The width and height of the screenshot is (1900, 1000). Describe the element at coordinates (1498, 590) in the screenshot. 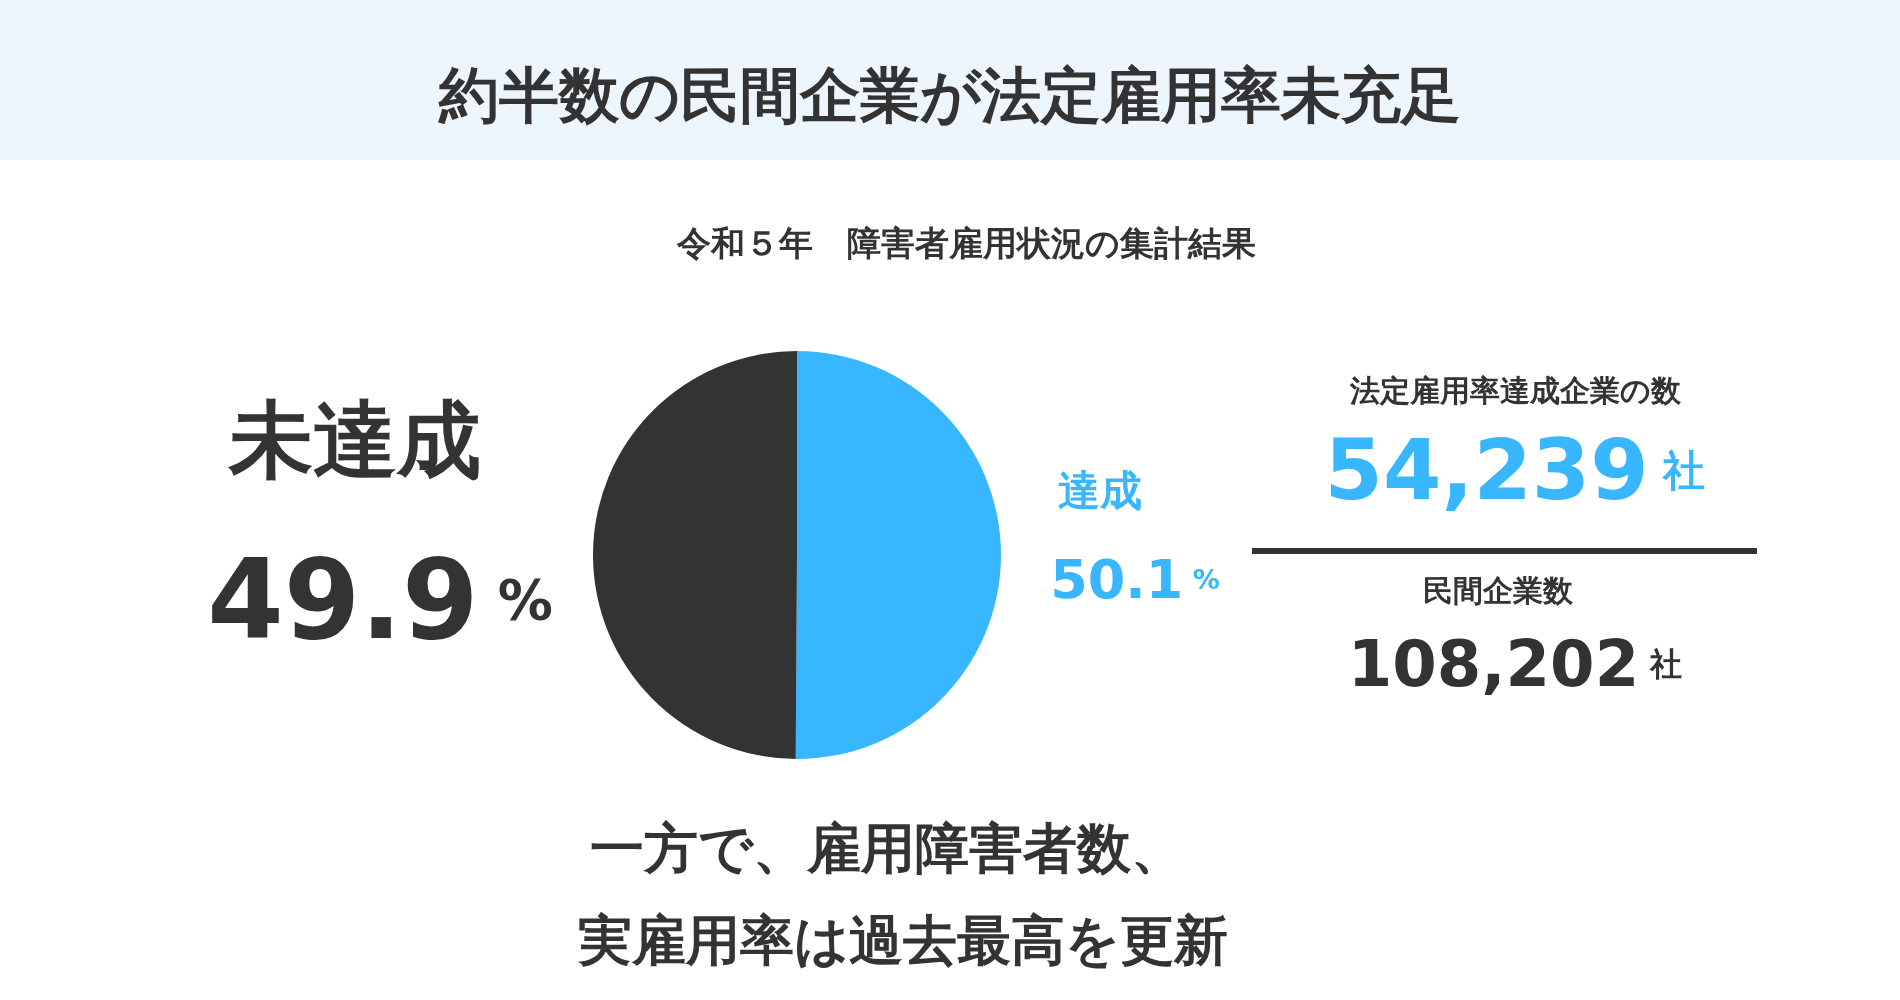

I see `text: 民間企業数` at that location.